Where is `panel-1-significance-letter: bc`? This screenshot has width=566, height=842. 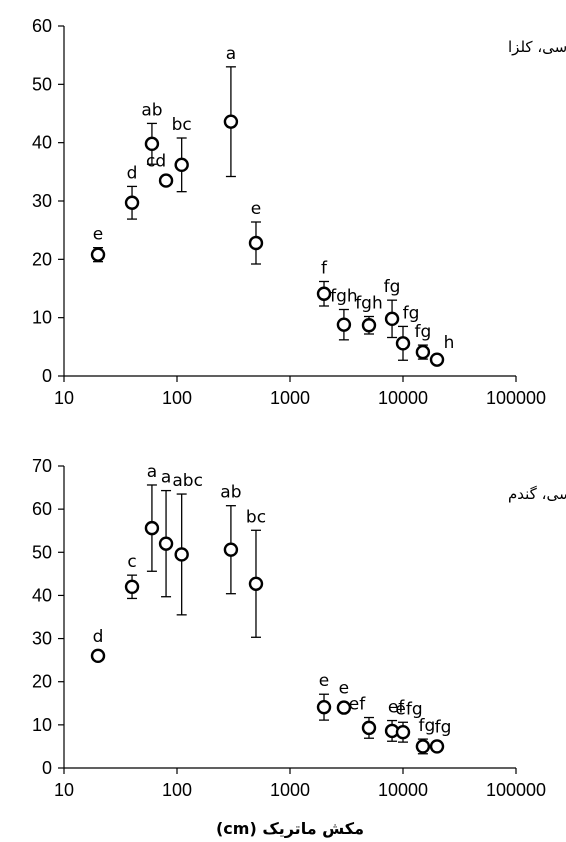
panel-1-significance-letter: bc is located at coordinates (182, 125).